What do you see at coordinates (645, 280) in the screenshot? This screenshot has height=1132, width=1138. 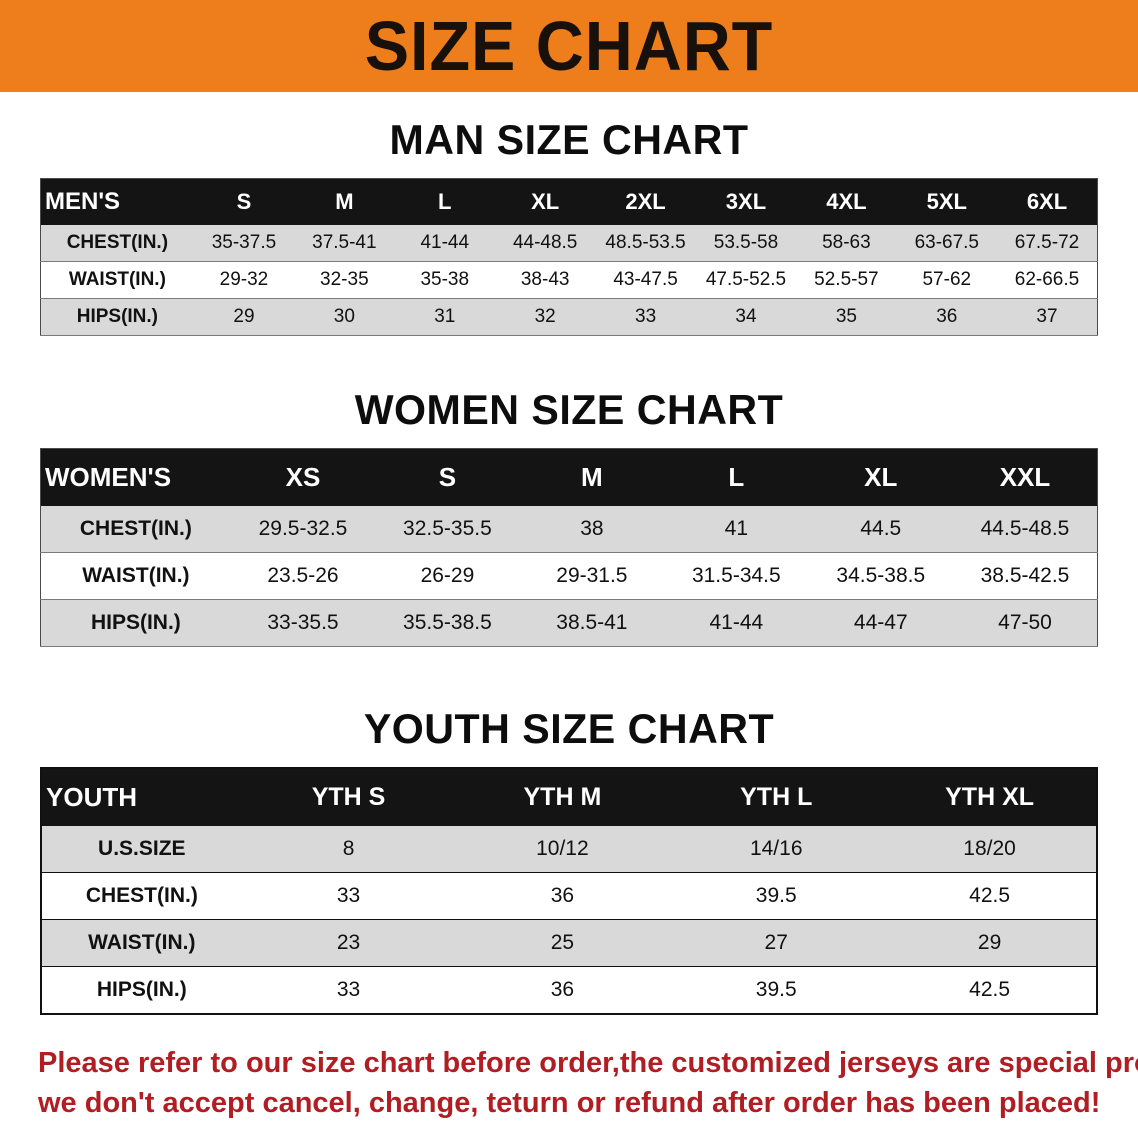 I see `value-cell: 43-47.5` at bounding box center [645, 280].